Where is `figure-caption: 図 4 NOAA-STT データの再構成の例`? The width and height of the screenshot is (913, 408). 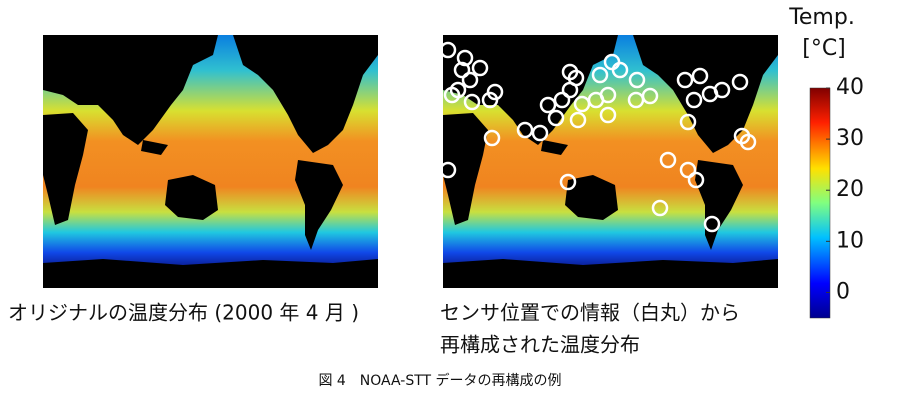
figure-caption: 図 4 NOAA-STT データの再構成の例 is located at coordinates (439, 380).